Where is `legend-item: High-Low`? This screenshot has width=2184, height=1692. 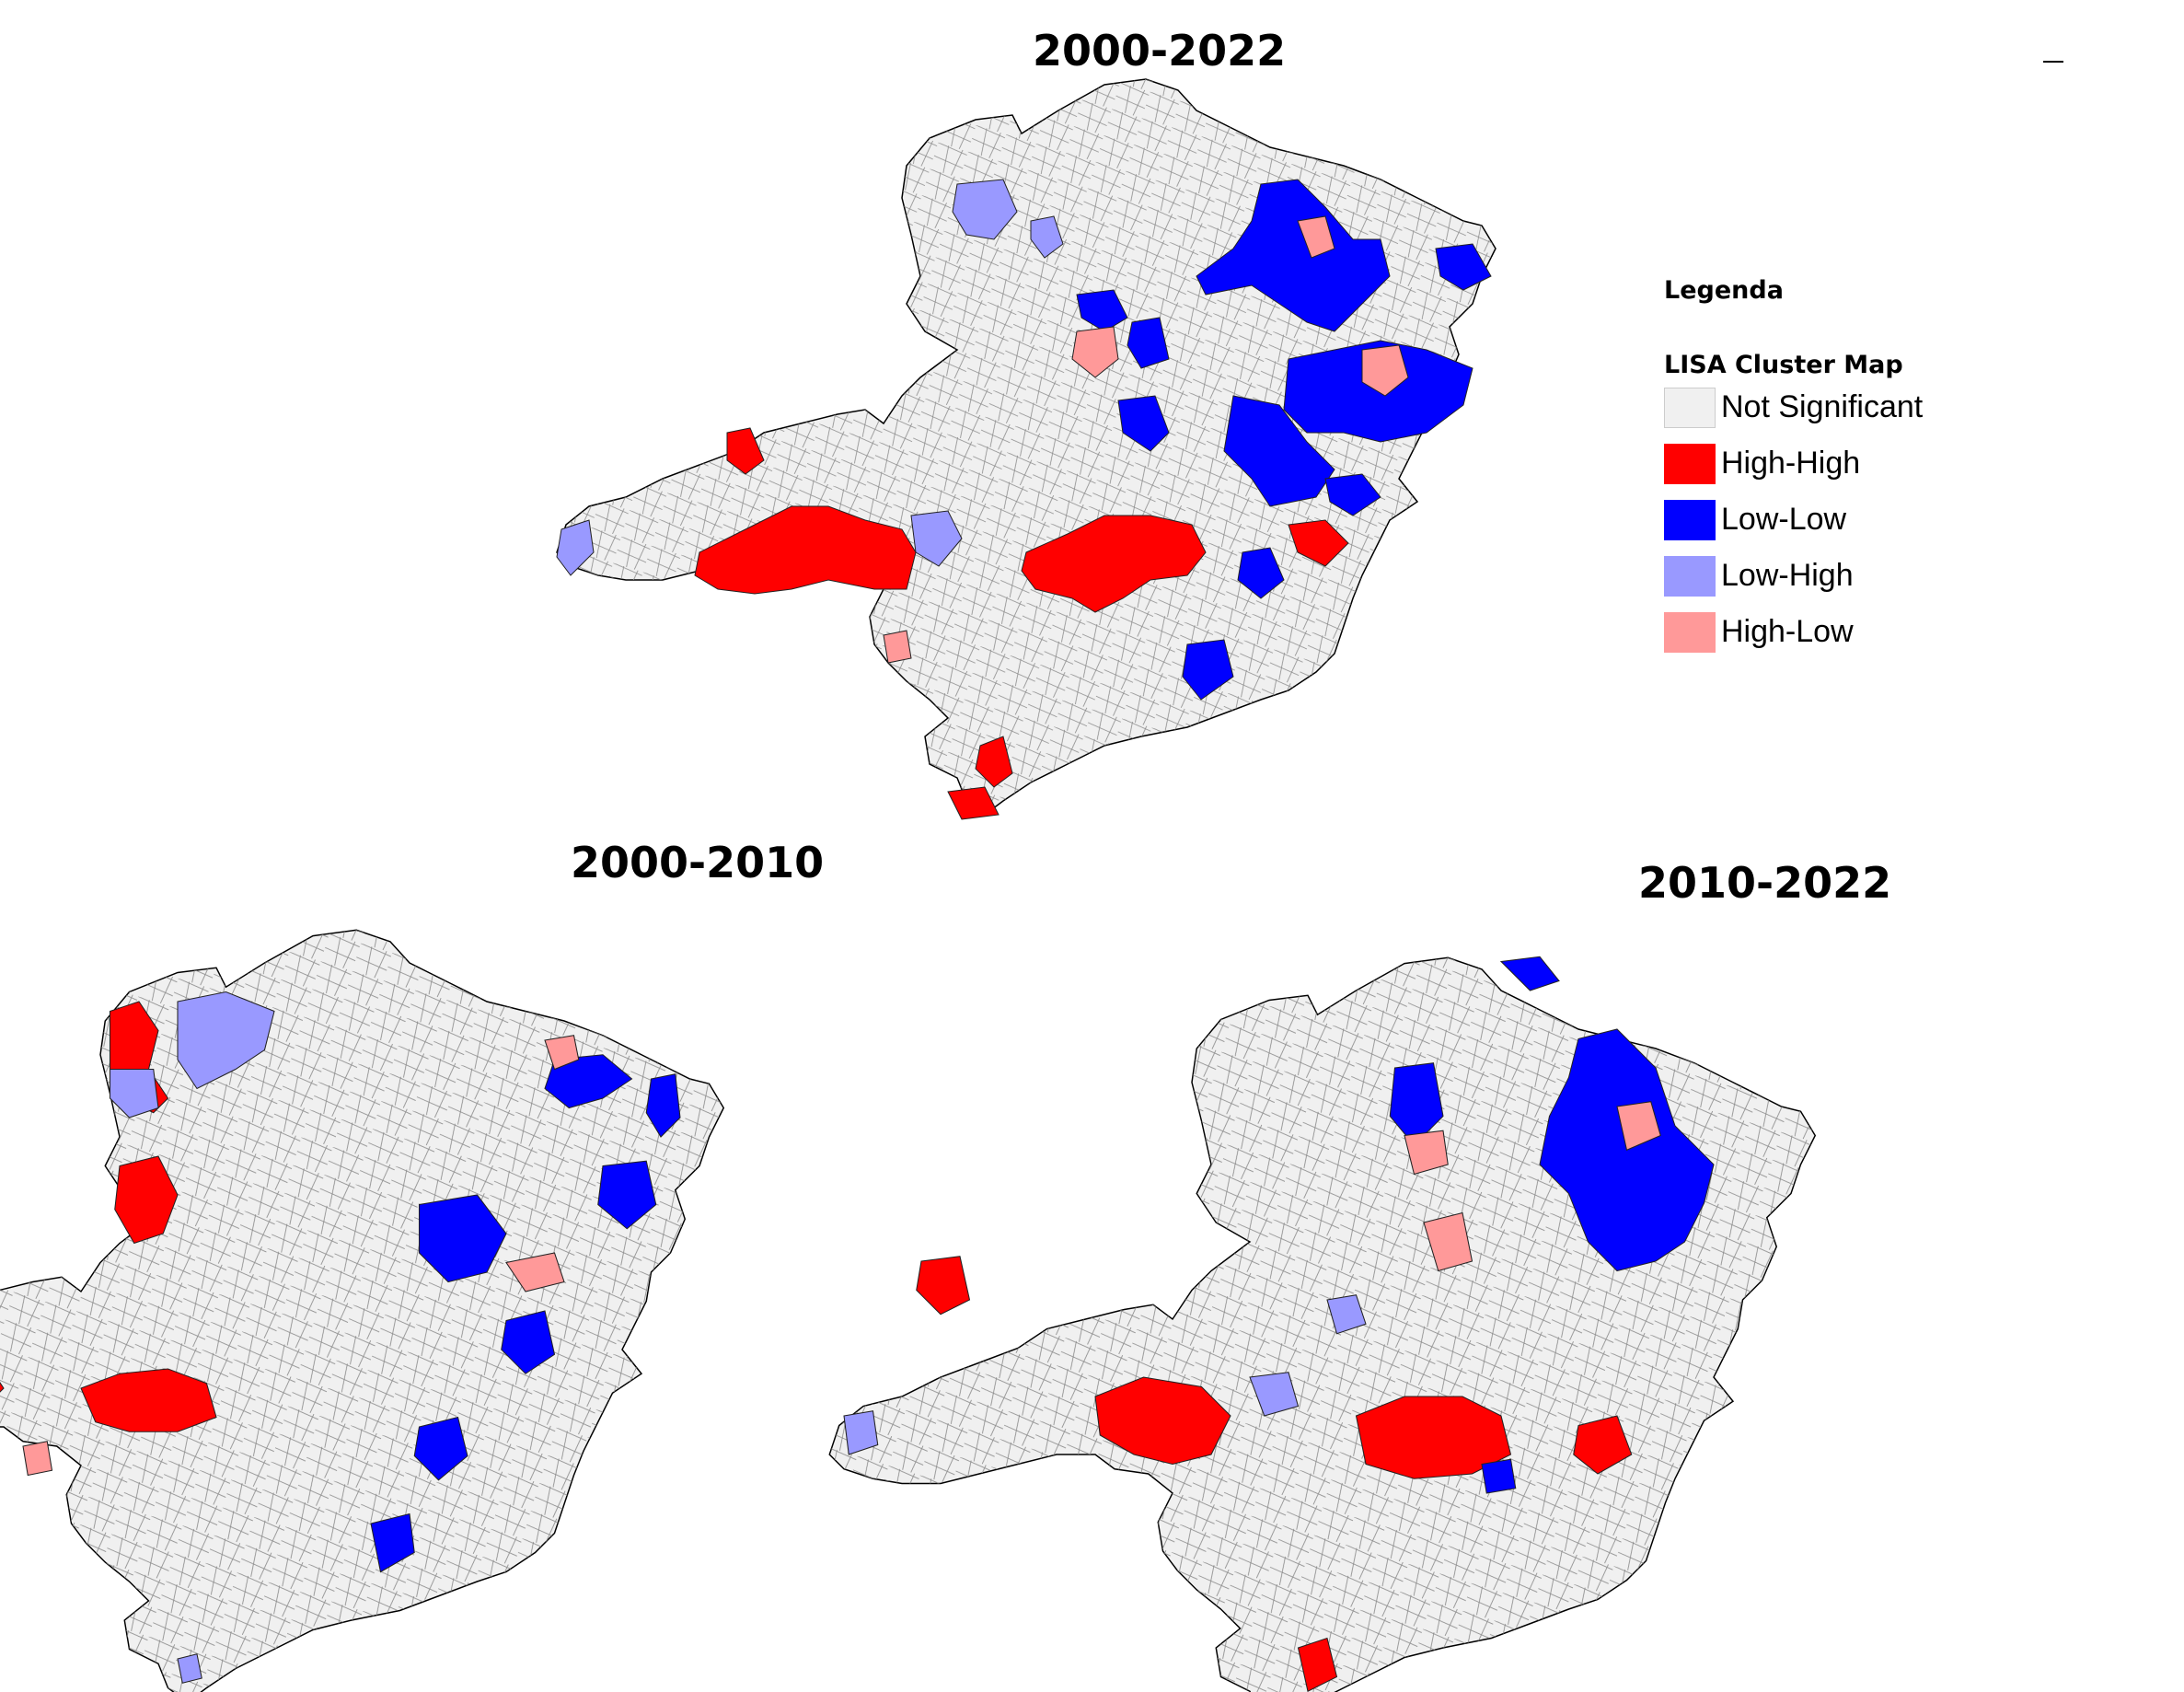
legend-item: High-Low is located at coordinates (1857, 632).